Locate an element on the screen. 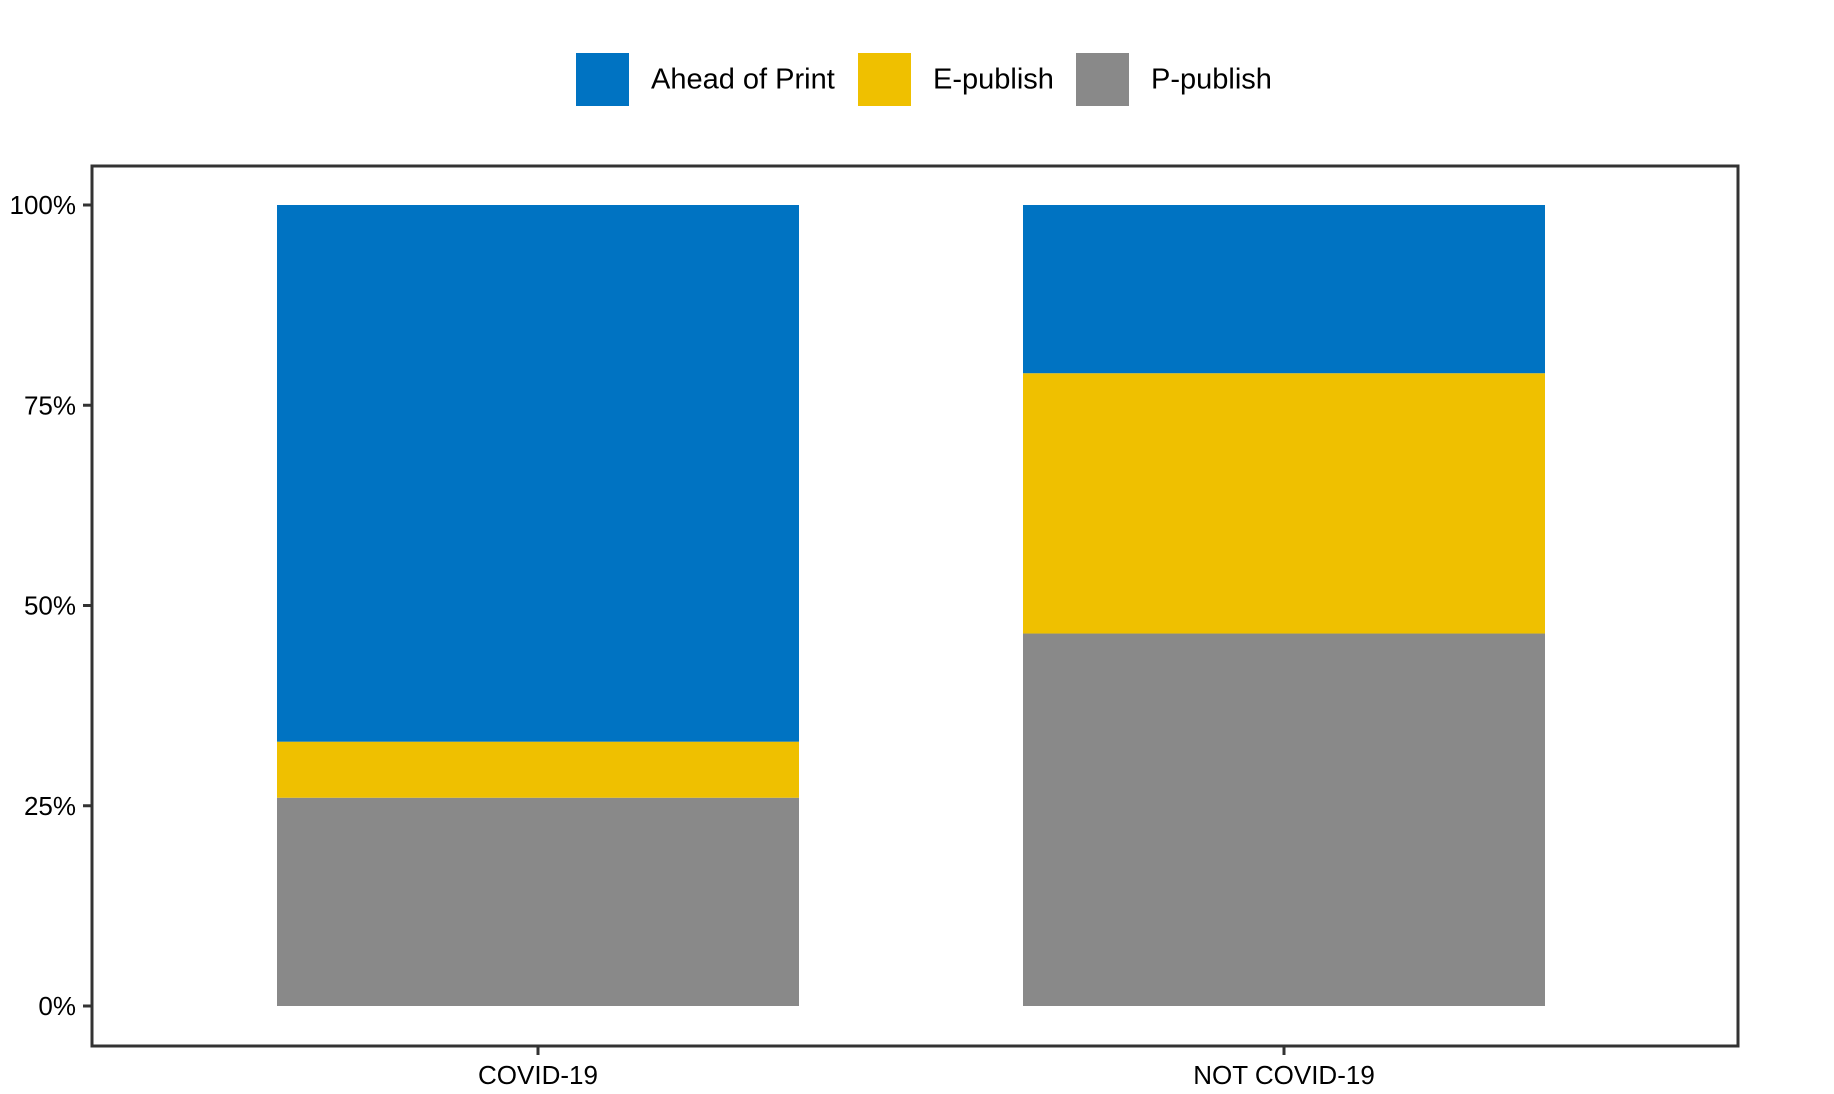 This screenshot has height=1094, width=1834. legend-label-e-publish: E-publish is located at coordinates (993, 80).